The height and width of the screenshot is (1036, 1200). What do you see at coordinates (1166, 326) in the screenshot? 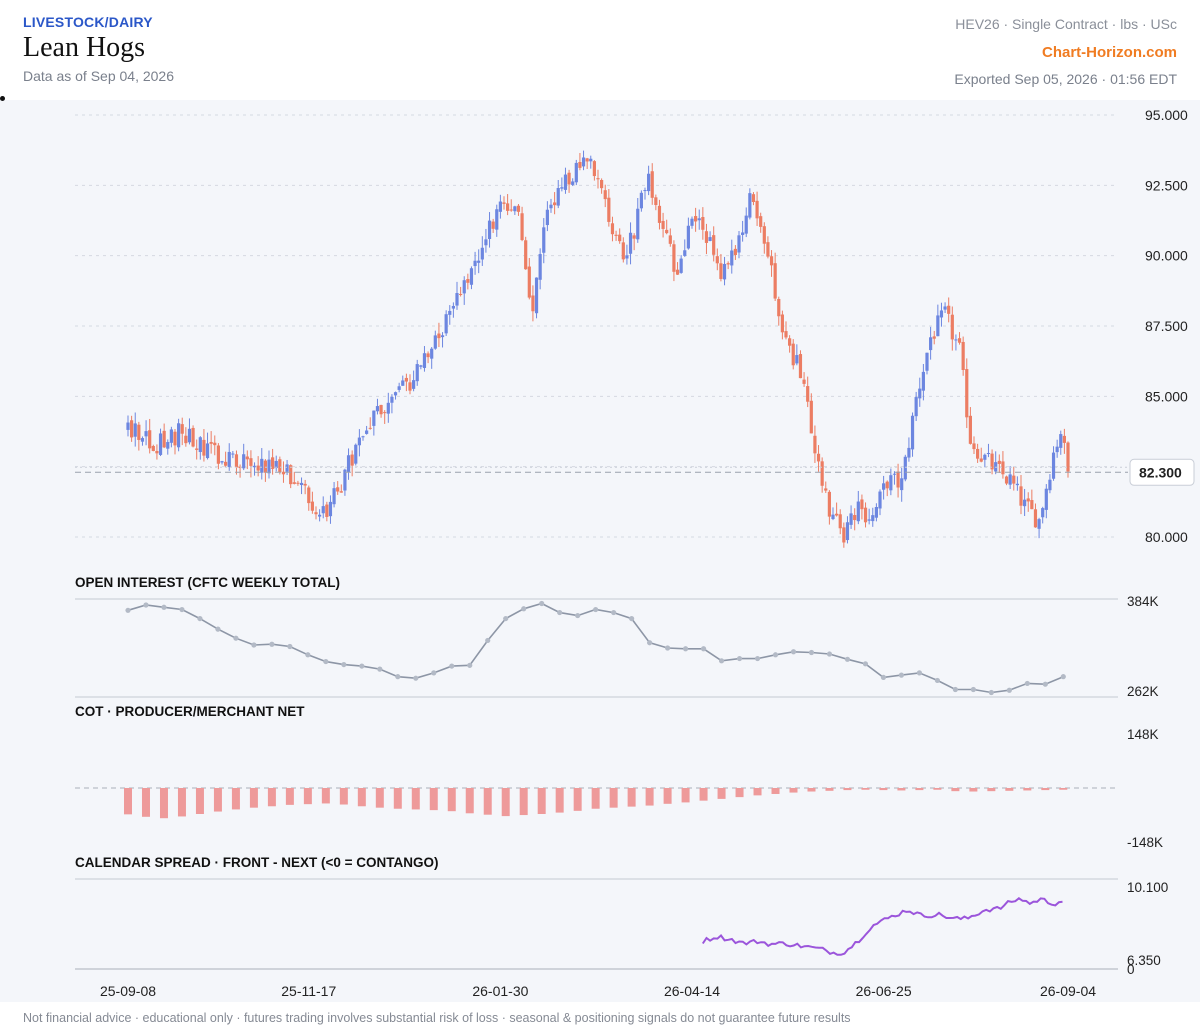
I see `price-axis-tick: 87.500` at bounding box center [1166, 326].